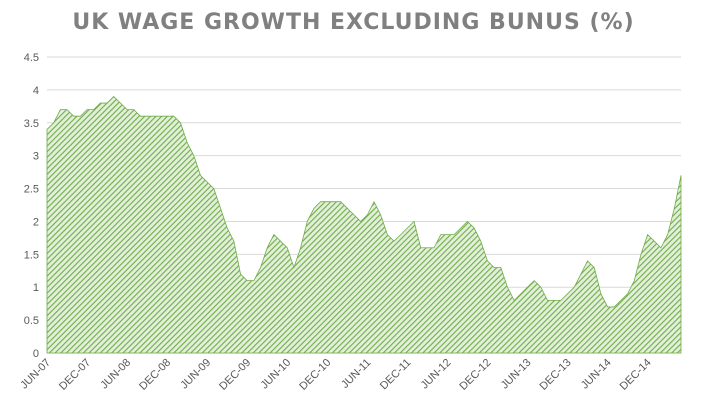 The height and width of the screenshot is (412, 707). I want to click on y-tick-label: 1, so click(36, 288).